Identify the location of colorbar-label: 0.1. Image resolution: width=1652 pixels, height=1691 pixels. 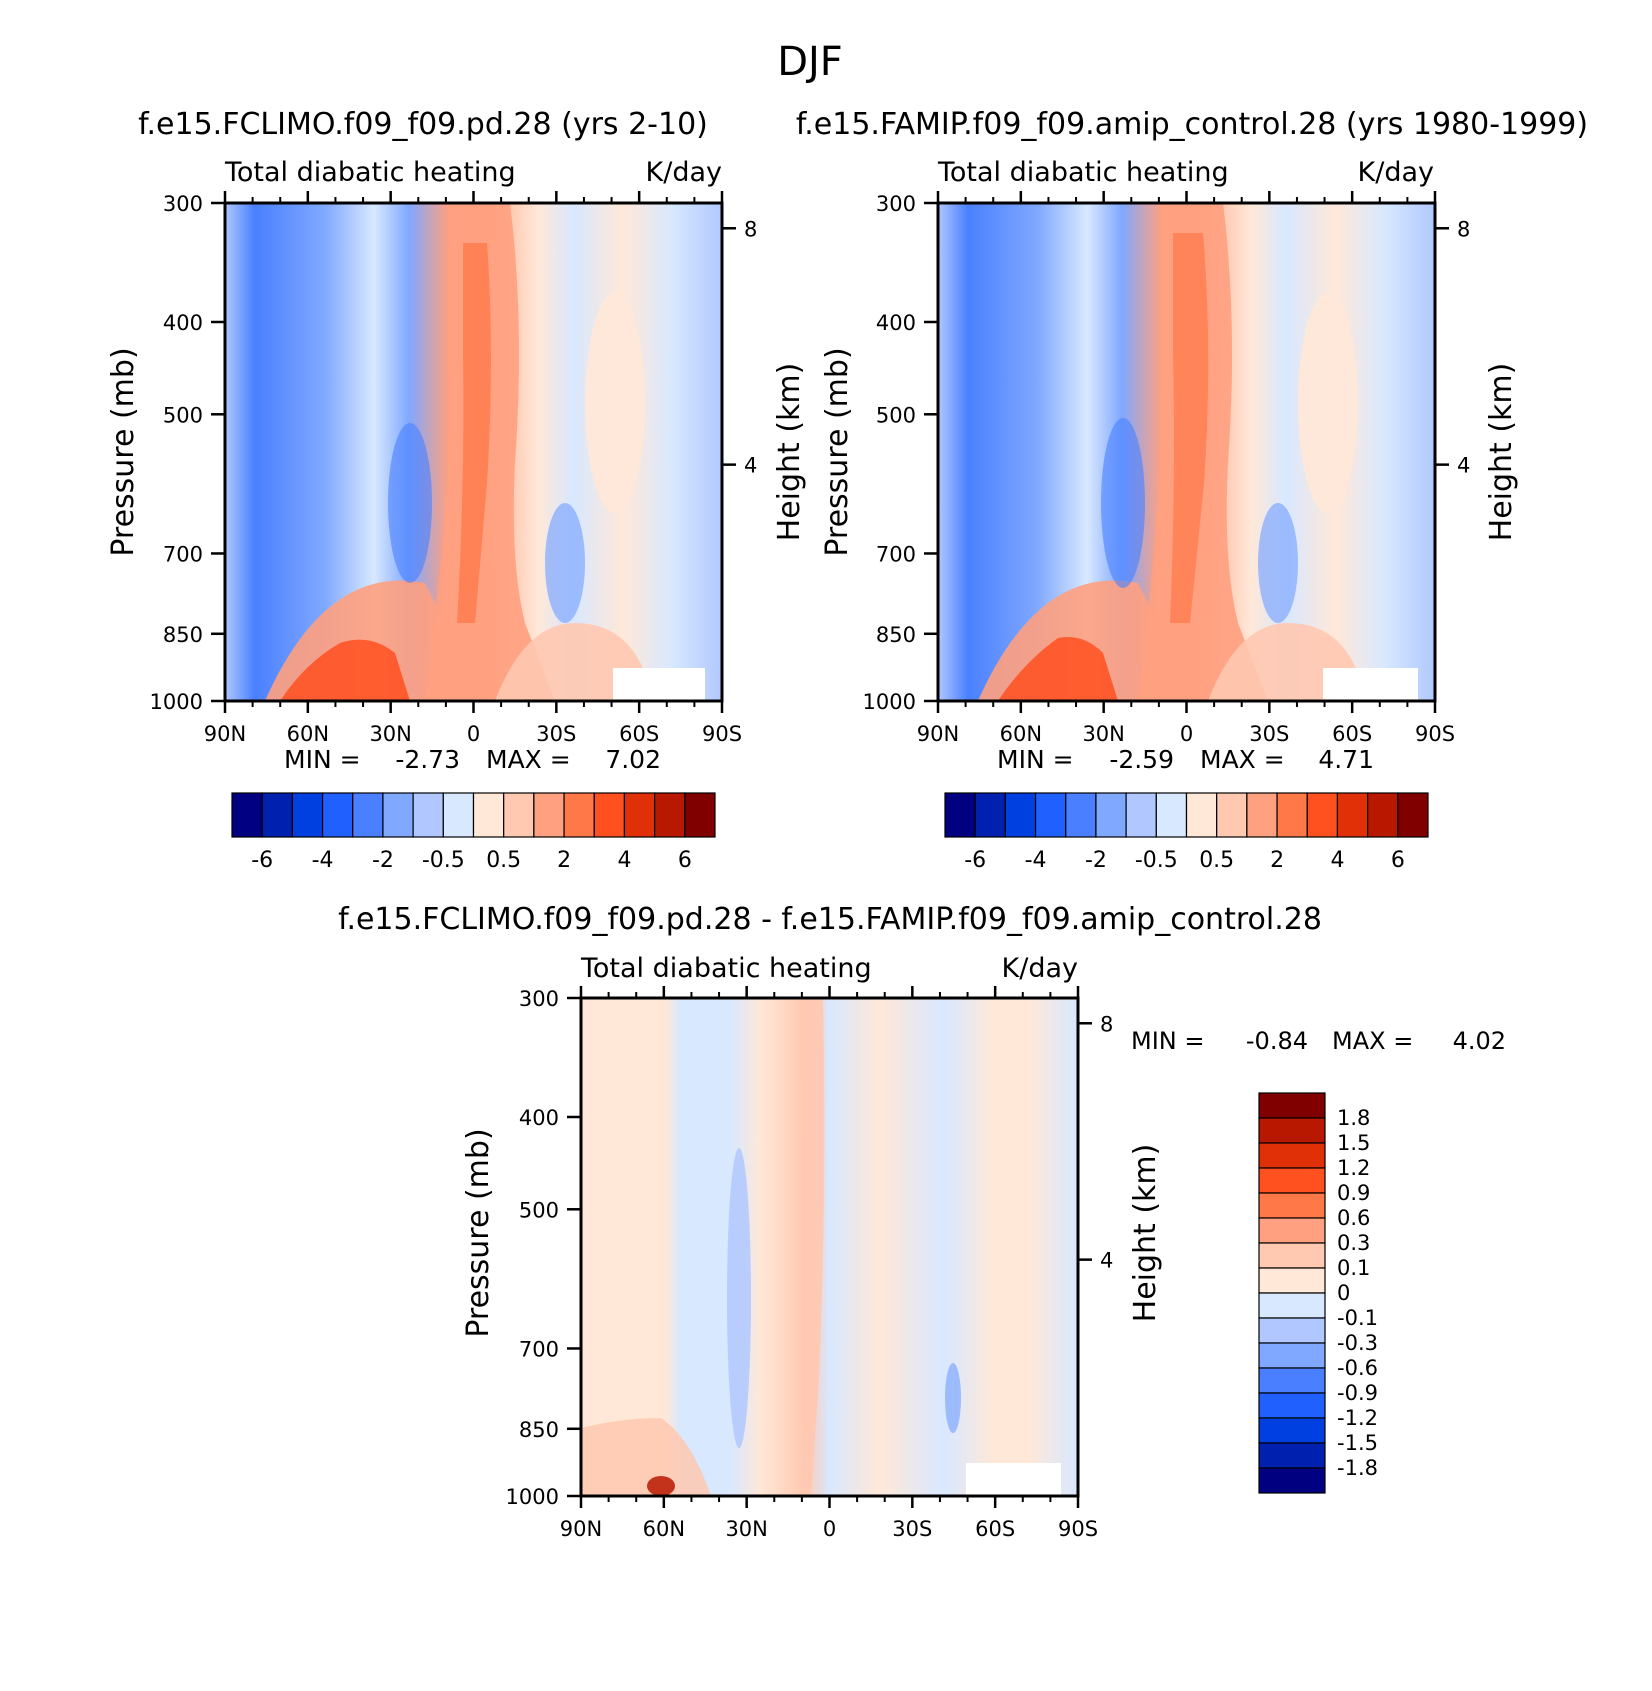
(1353, 1268).